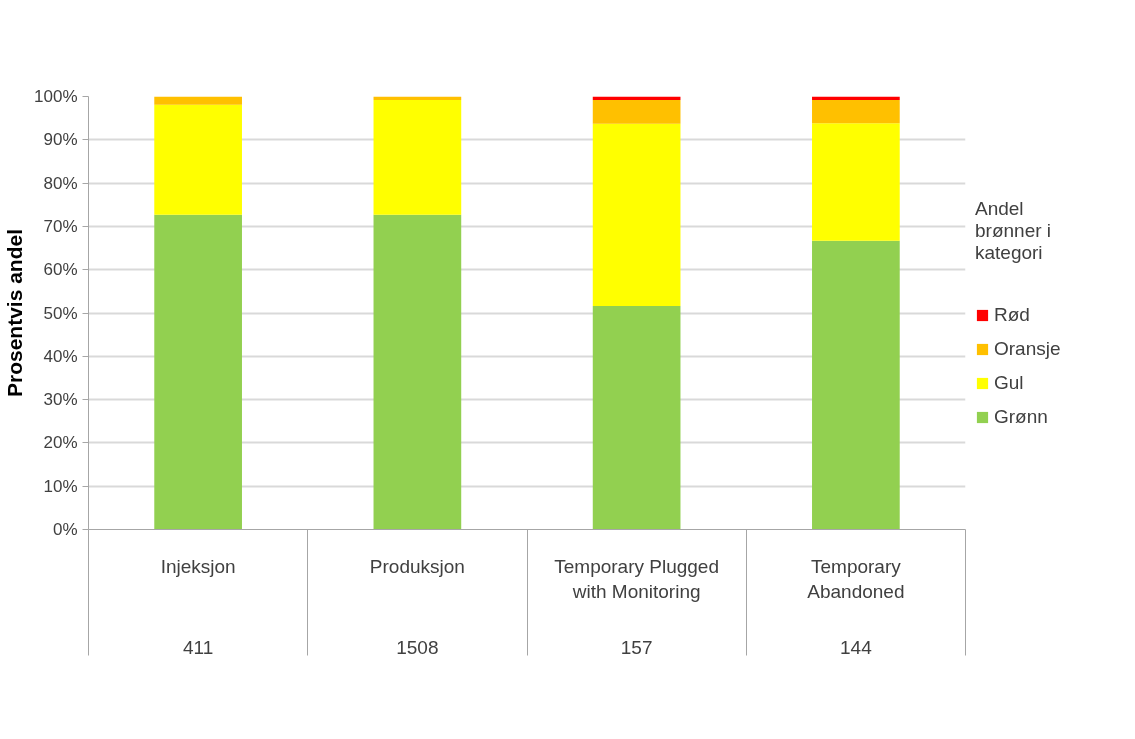 The width and height of the screenshot is (1135, 739). I want to click on y-tick-label: 20%, so click(60, 443).